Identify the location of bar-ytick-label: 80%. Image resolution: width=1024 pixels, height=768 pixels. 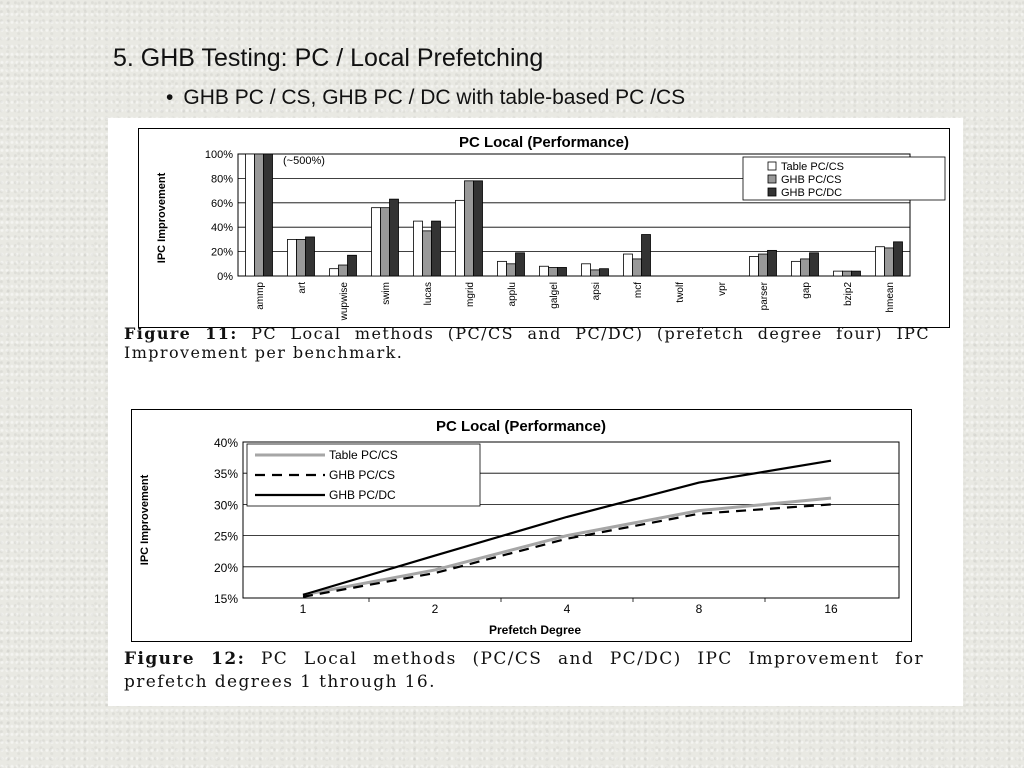
(222, 179).